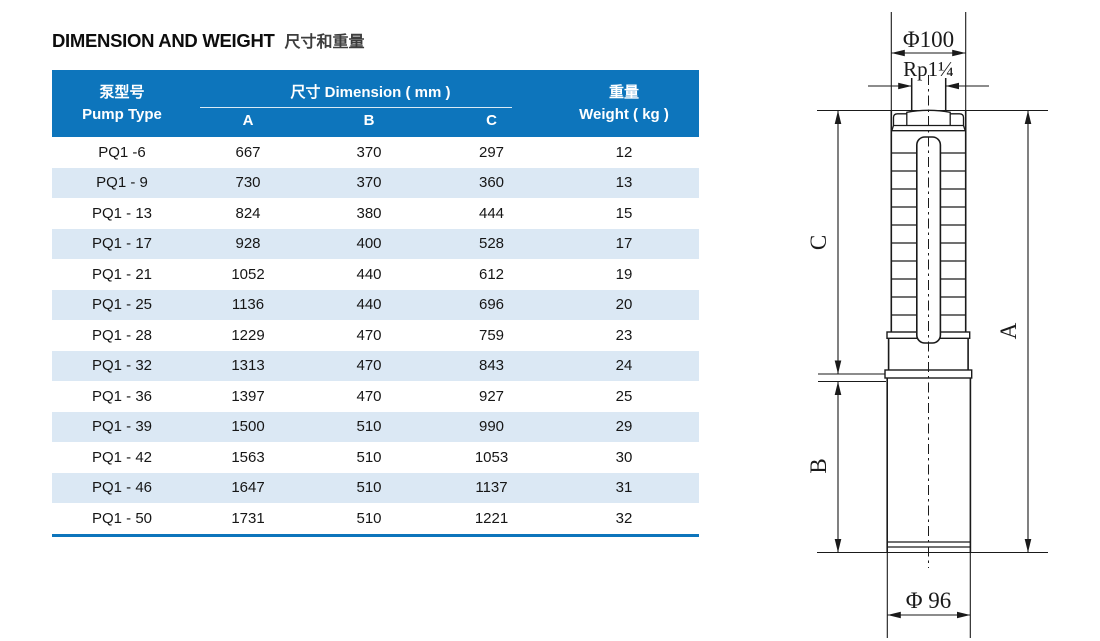 This screenshot has width=1100, height=641. I want to click on cell-c: 528, so click(491, 244).